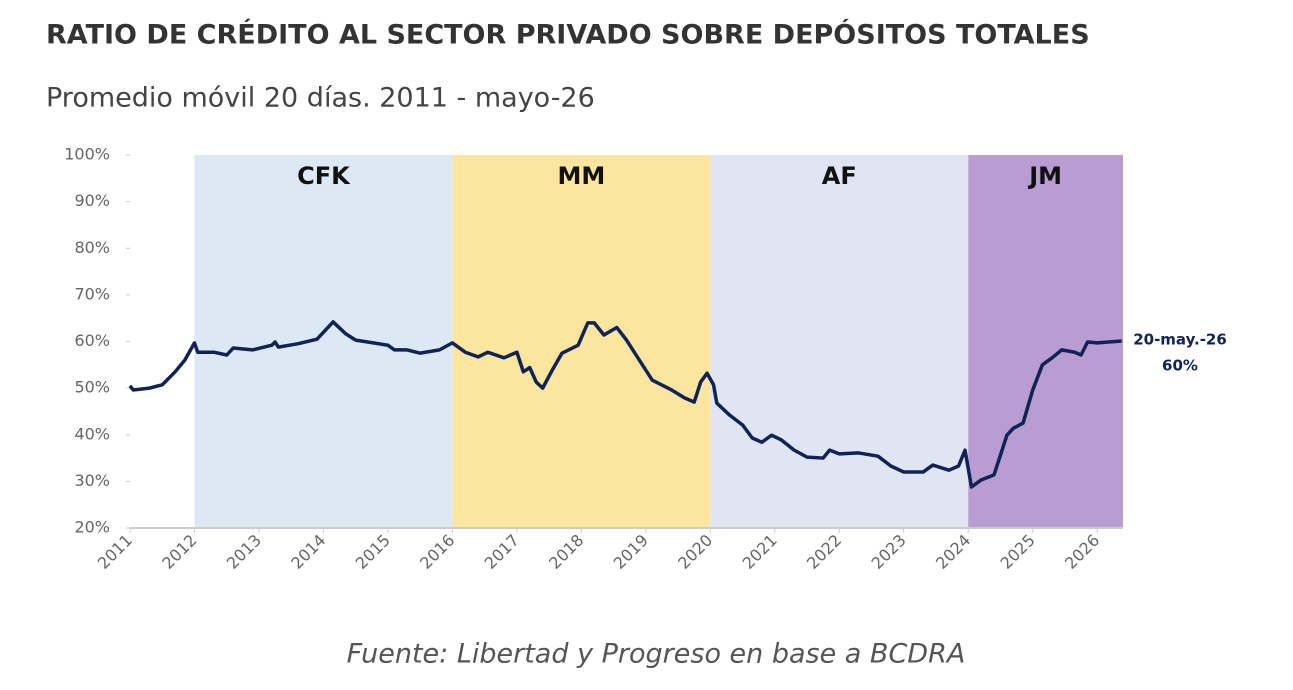  What do you see at coordinates (581, 176) in the screenshot?
I see `period-label: MM` at bounding box center [581, 176].